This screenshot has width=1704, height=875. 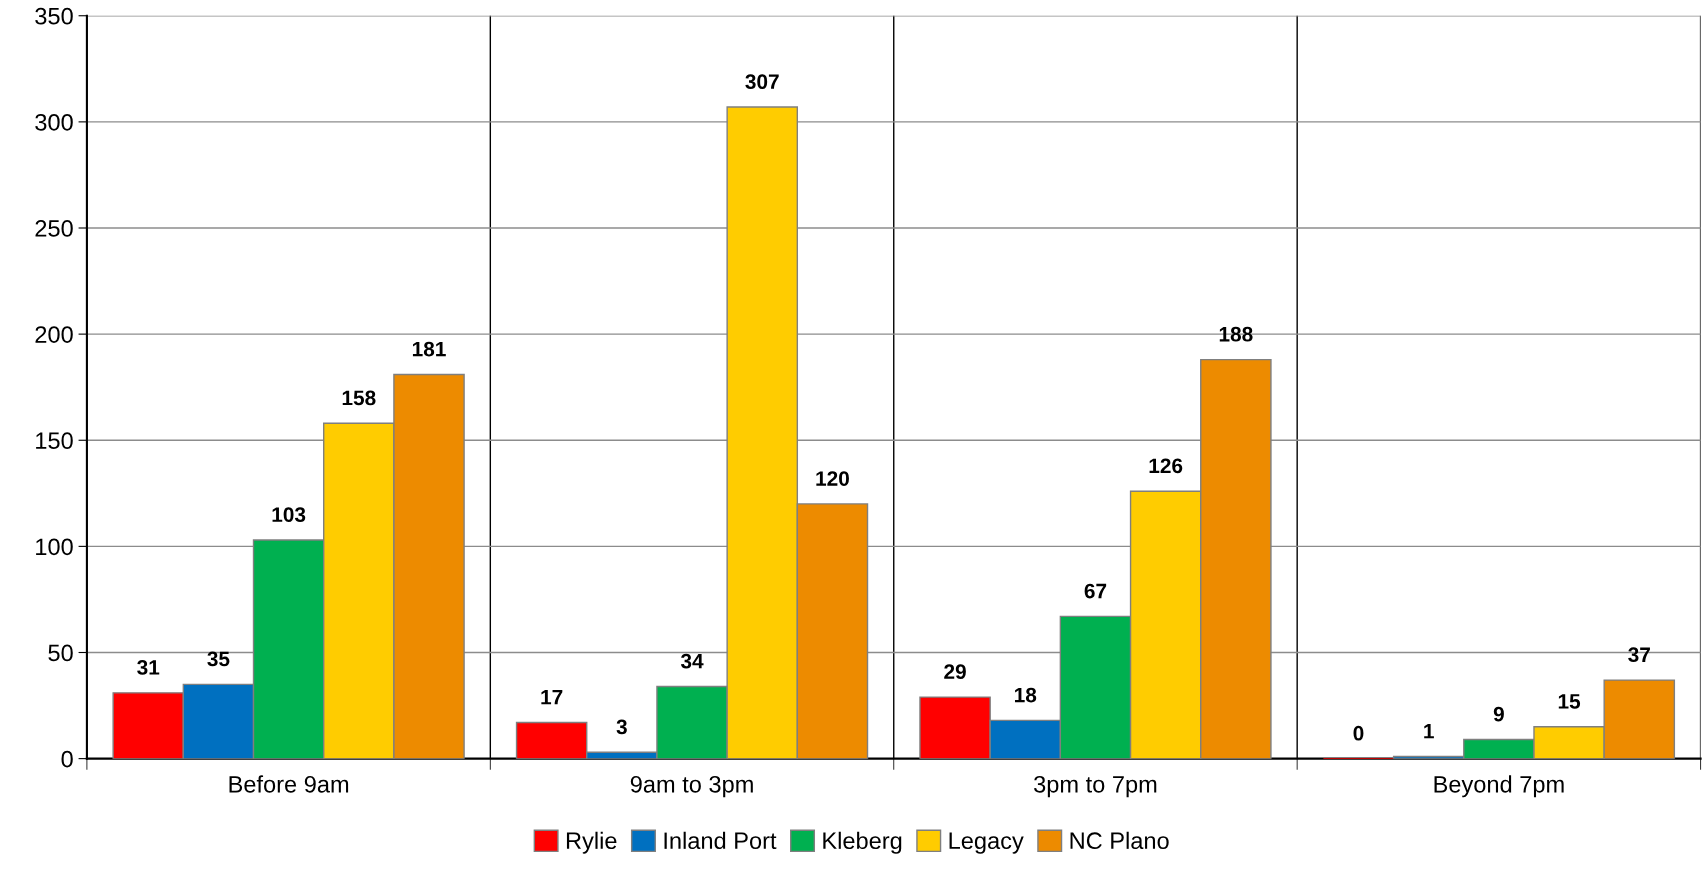 What do you see at coordinates (692, 661) in the screenshot?
I see `data-label: 34` at bounding box center [692, 661].